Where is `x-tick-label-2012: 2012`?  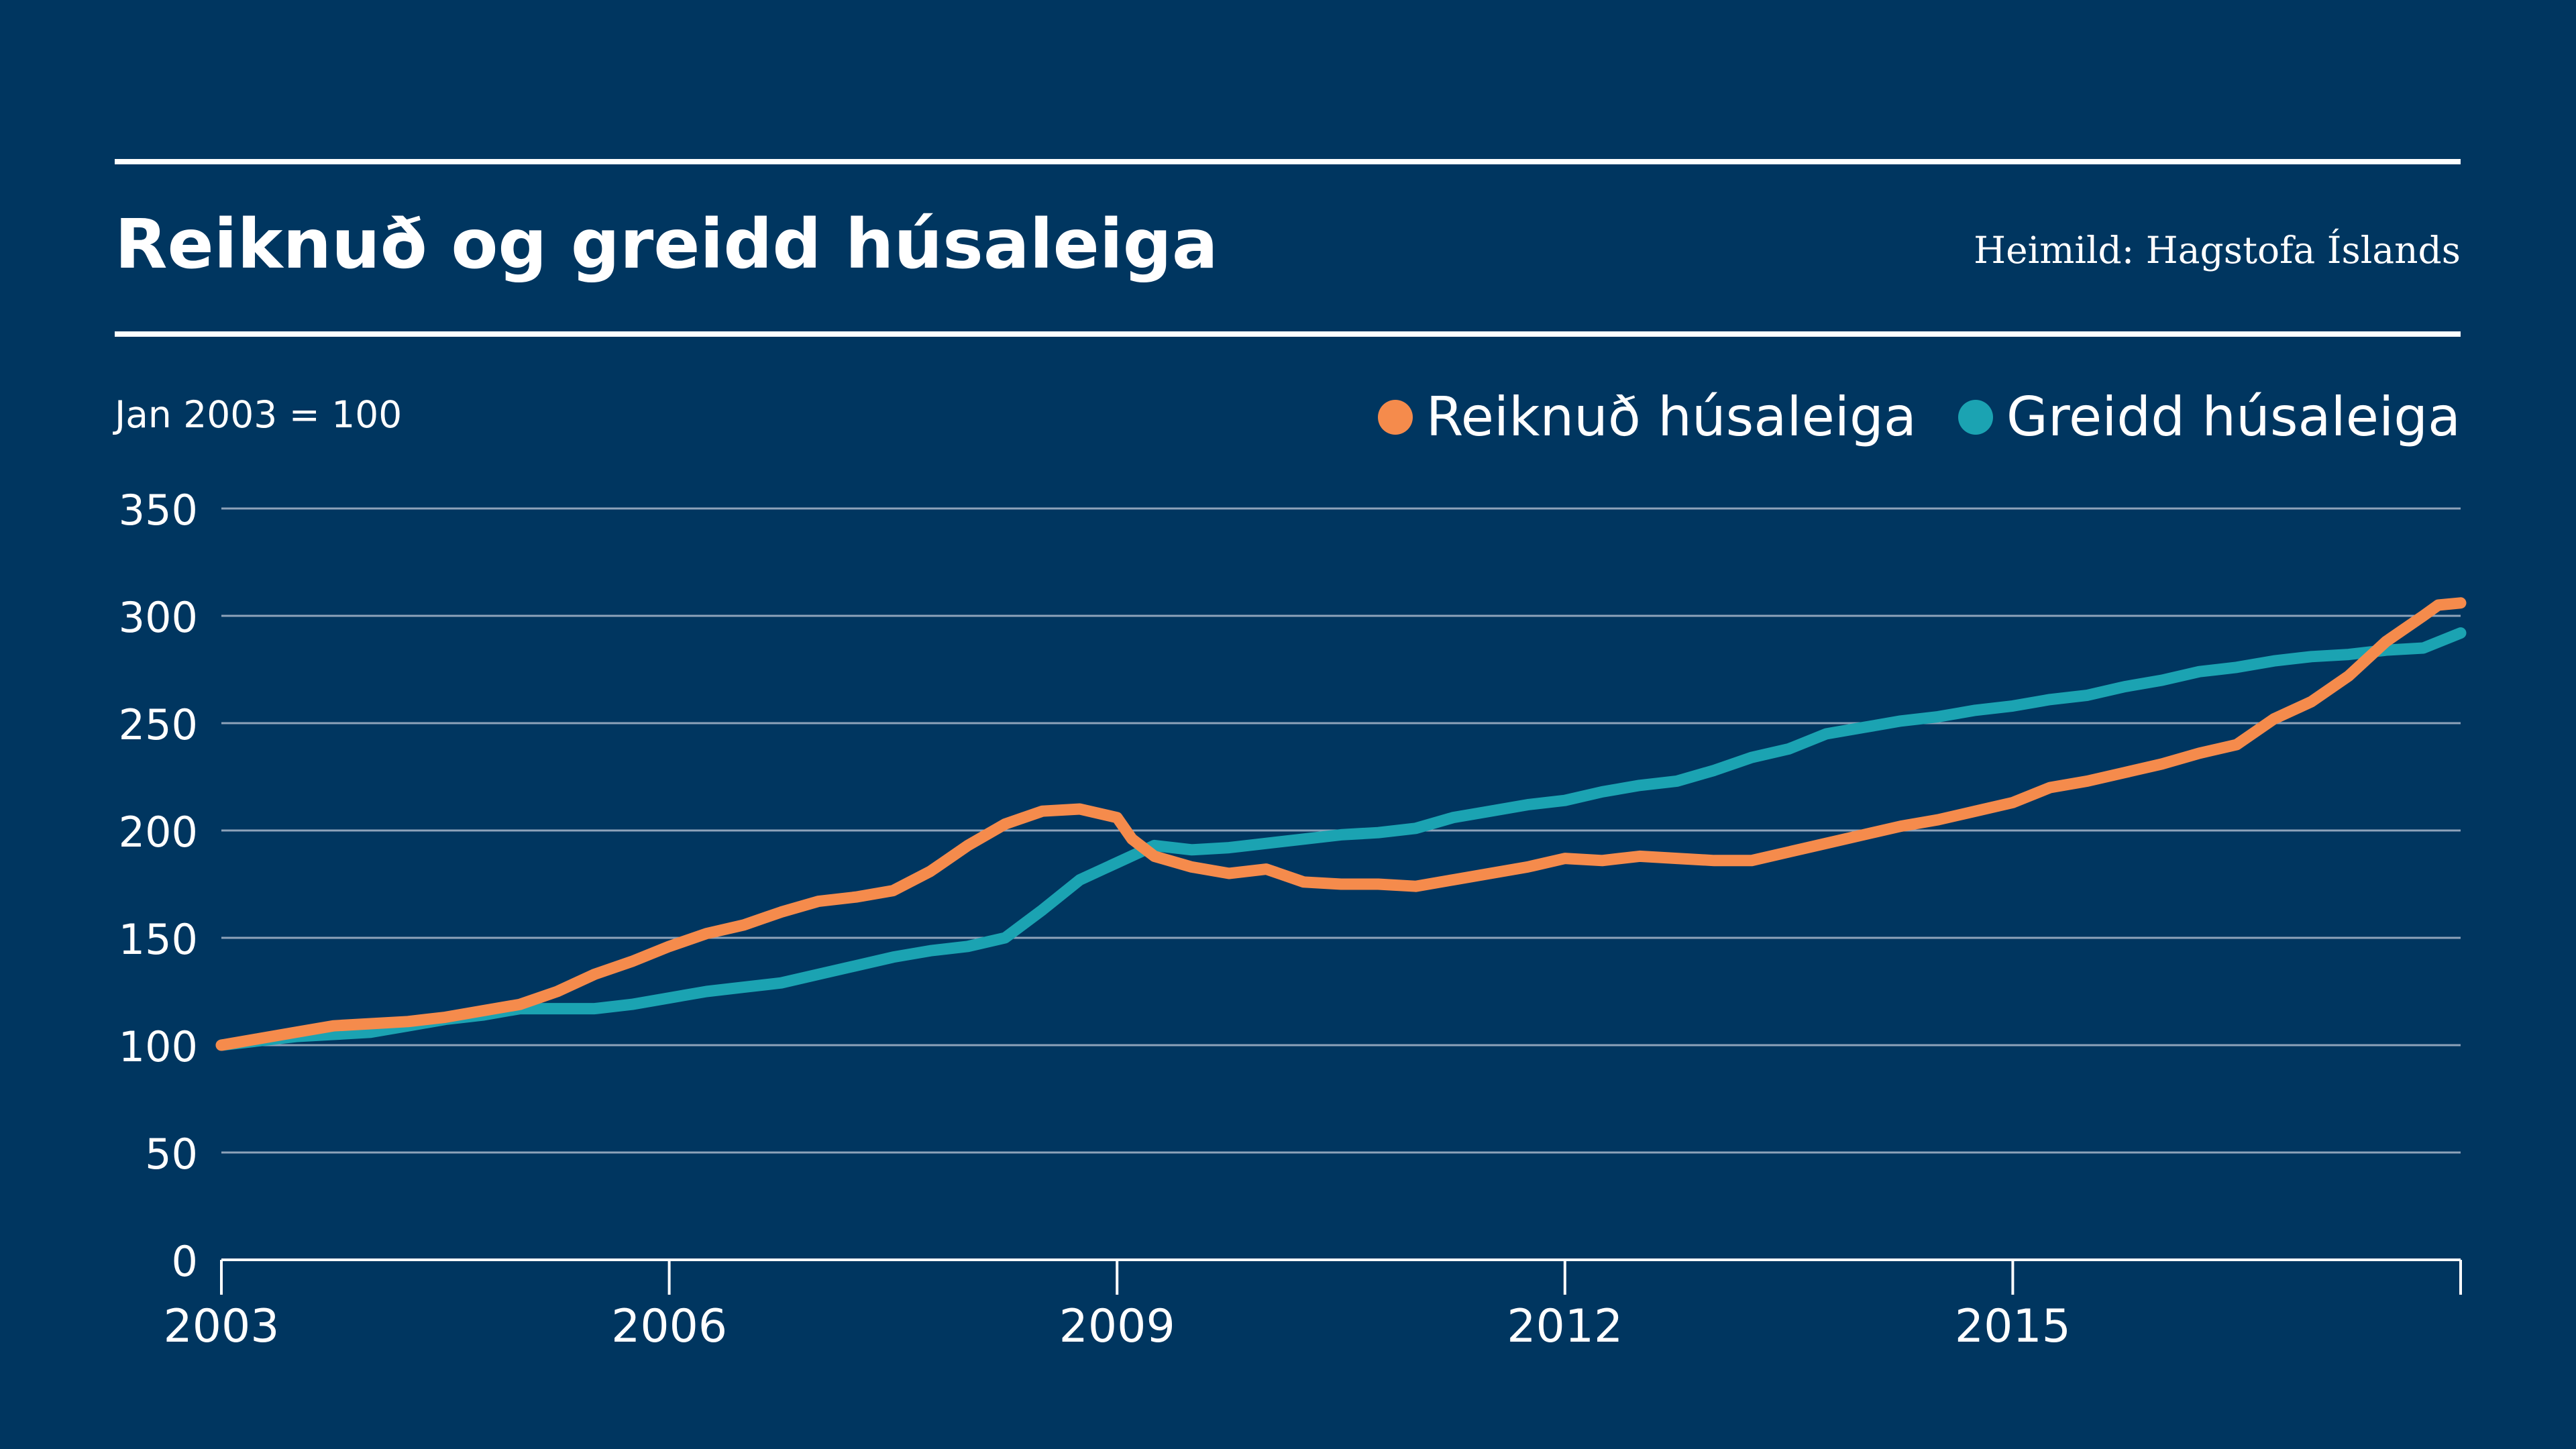 x-tick-label-2012: 2012 is located at coordinates (1565, 1326).